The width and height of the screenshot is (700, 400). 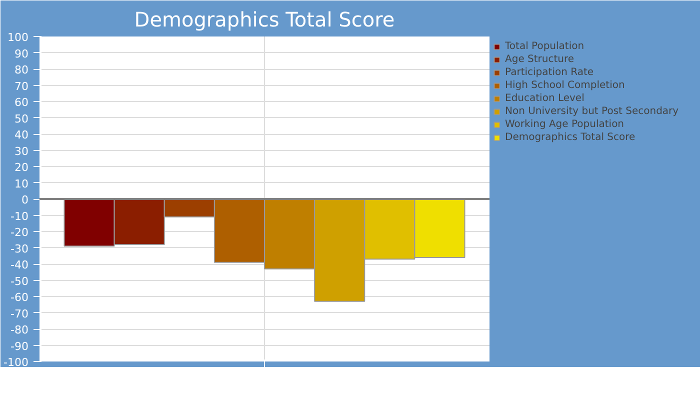 What do you see at coordinates (539, 59) in the screenshot?
I see `legend-label: Age Structure` at bounding box center [539, 59].